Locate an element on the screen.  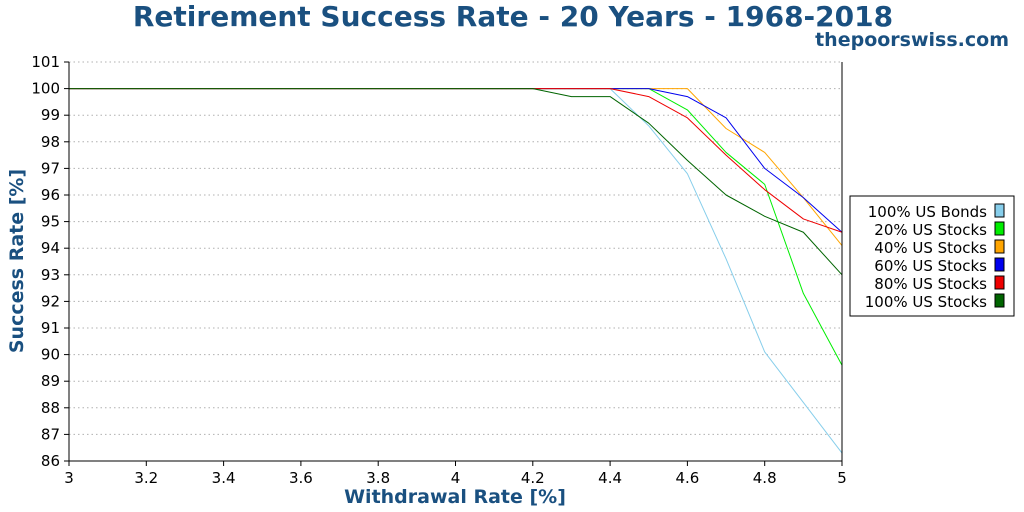
y-tick-label: 90 is located at coordinates (50, 355).